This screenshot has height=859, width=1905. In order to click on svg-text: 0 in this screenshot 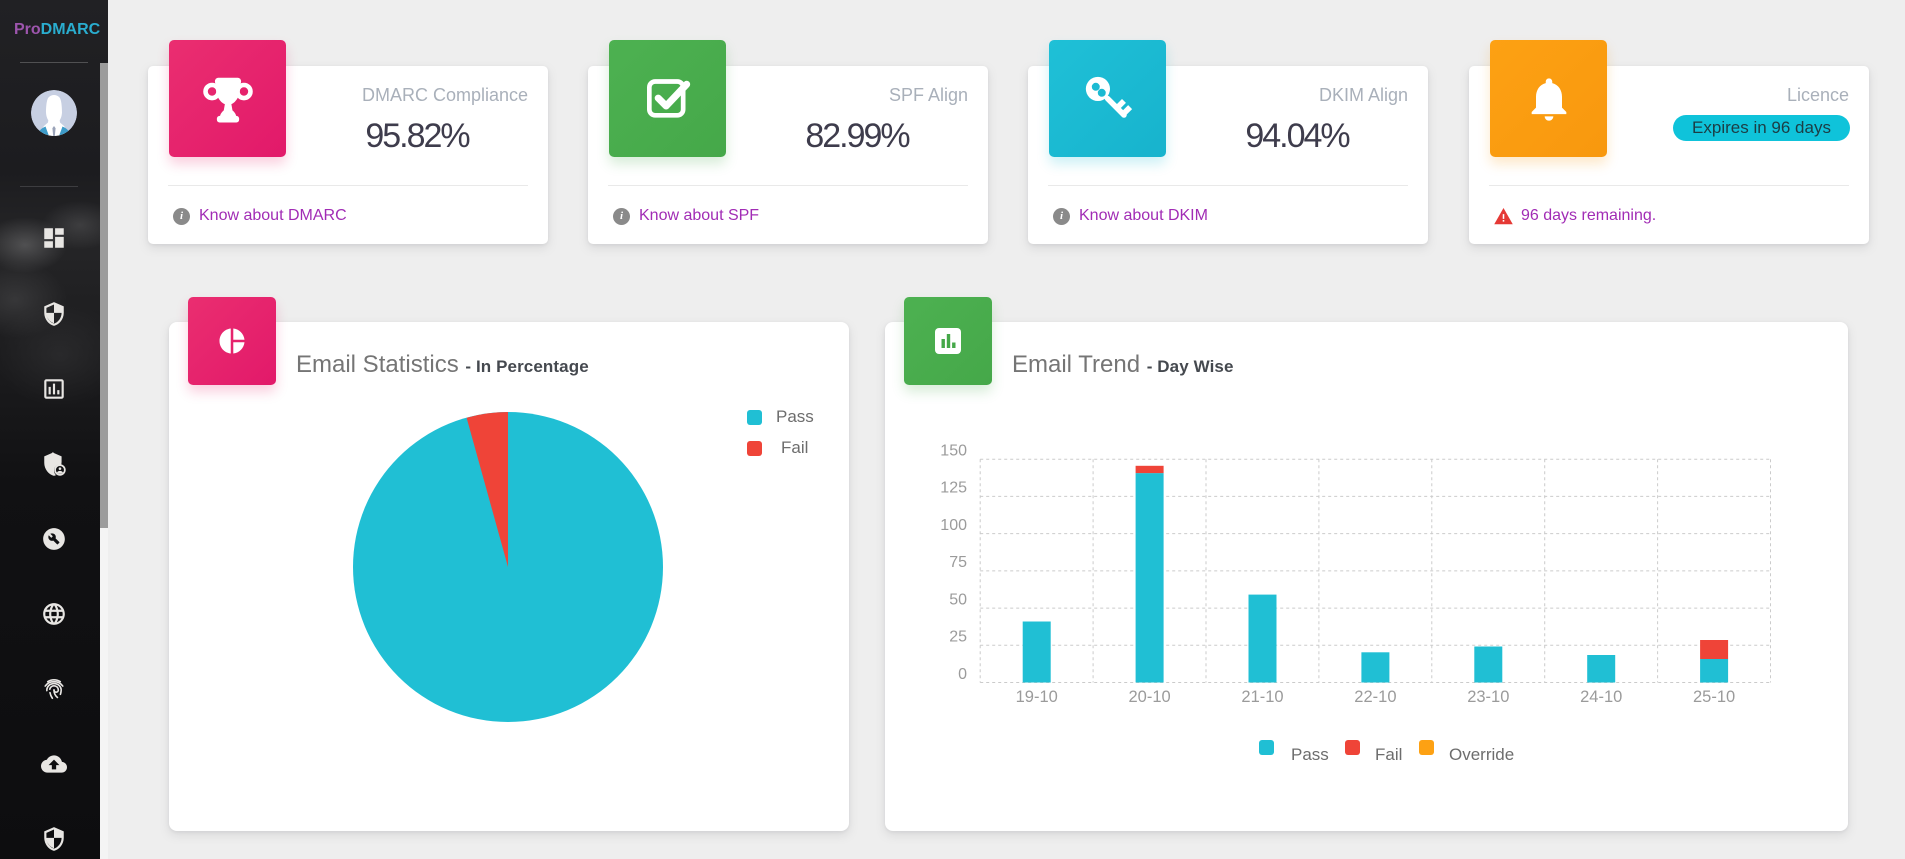, I will do `click(962, 674)`.